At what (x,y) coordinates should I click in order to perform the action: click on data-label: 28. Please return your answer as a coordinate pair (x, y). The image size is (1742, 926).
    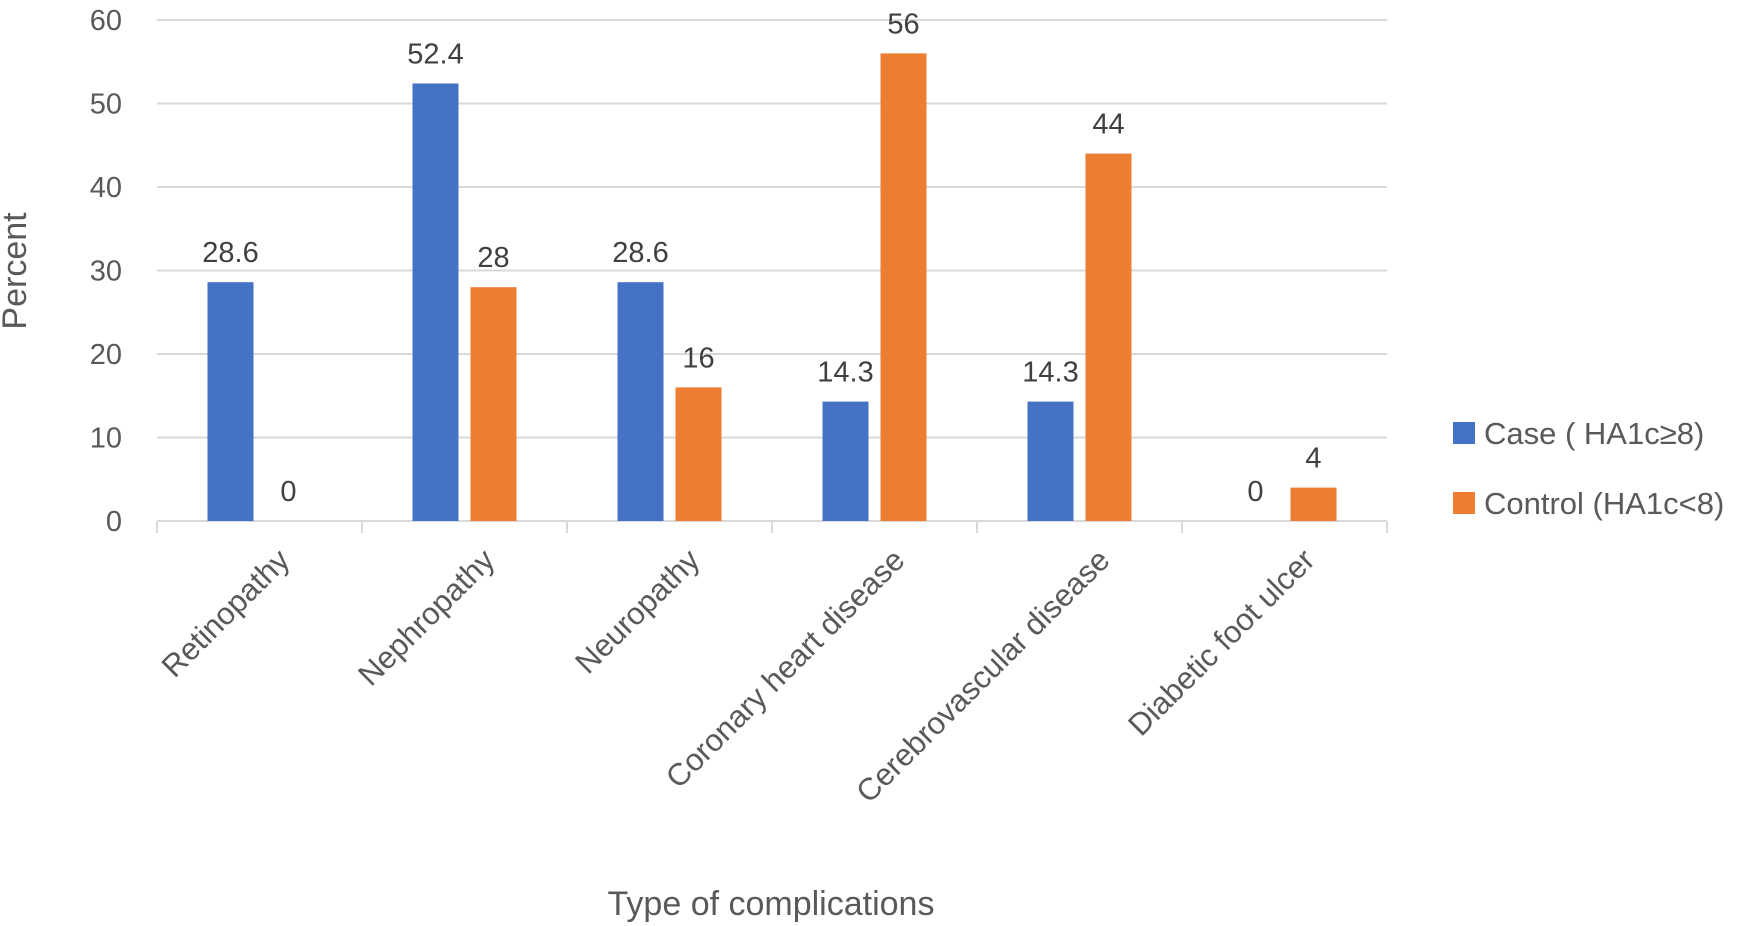
    Looking at the image, I should click on (493, 258).